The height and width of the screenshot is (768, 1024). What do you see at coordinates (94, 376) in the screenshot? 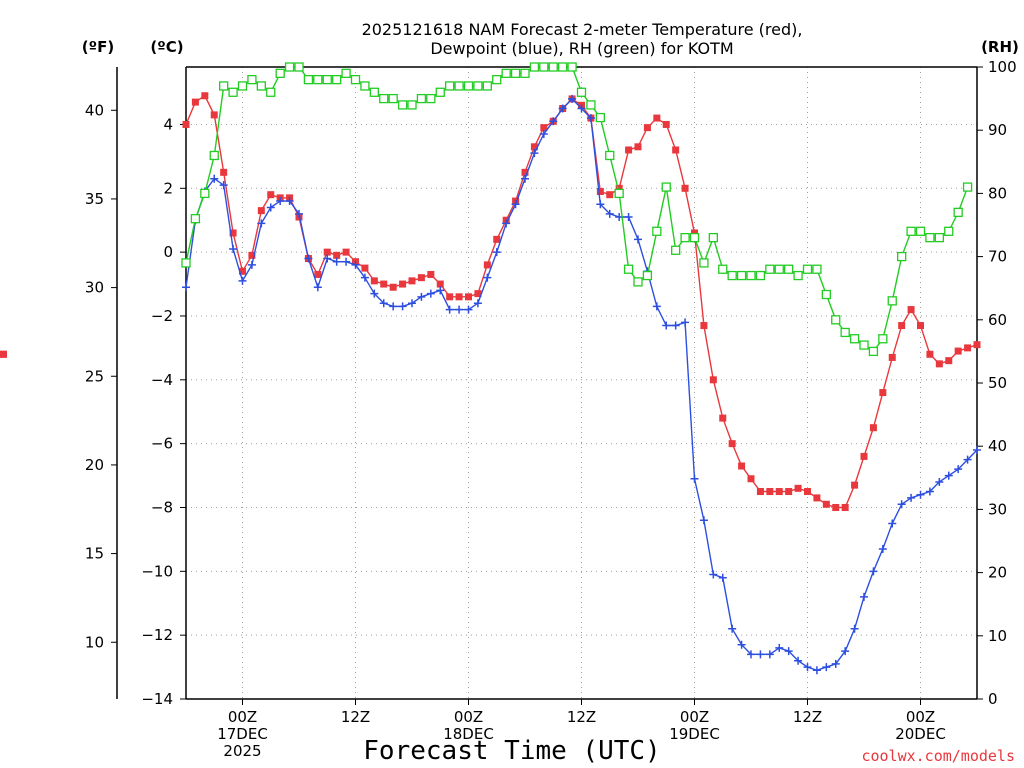
I see `fahrenheit-tick-label: 25` at bounding box center [94, 376].